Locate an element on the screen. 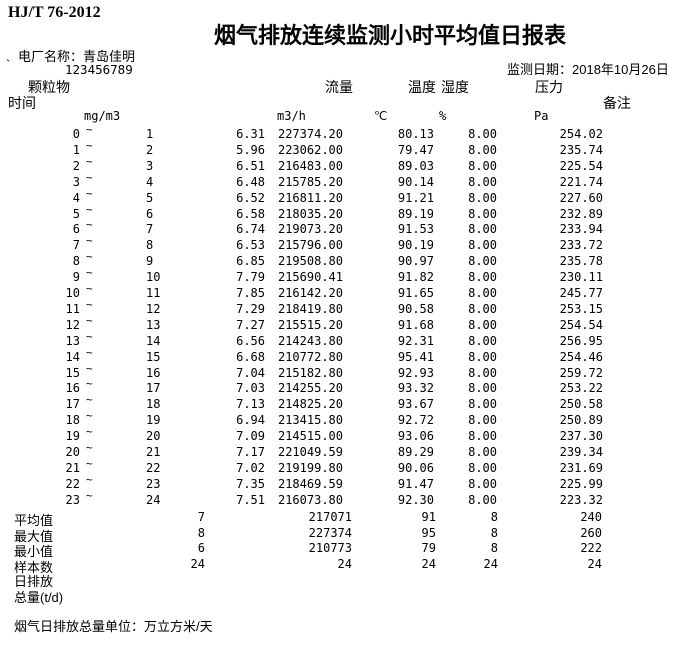 The height and width of the screenshot is (648, 684). unit-humidity: % is located at coordinates (443, 116).